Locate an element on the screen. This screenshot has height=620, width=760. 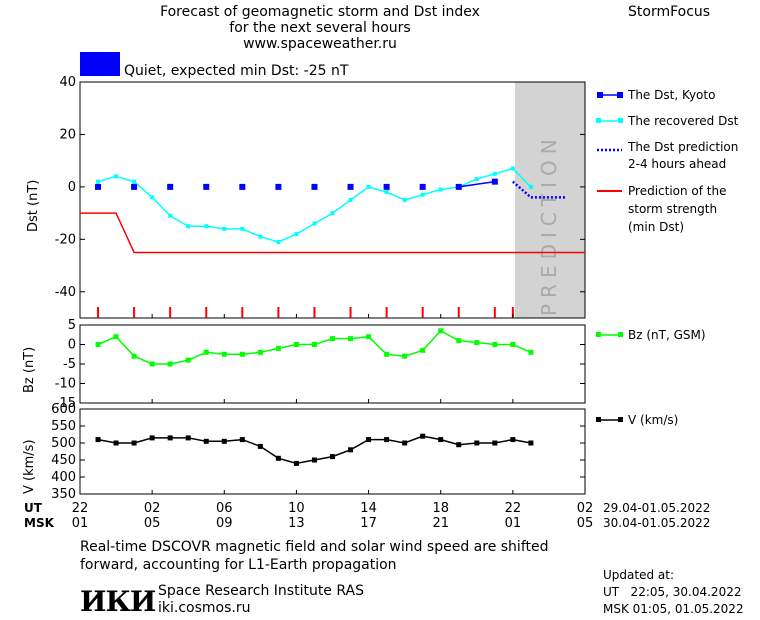
y-tick-label: -10 is located at coordinates (65, 384).